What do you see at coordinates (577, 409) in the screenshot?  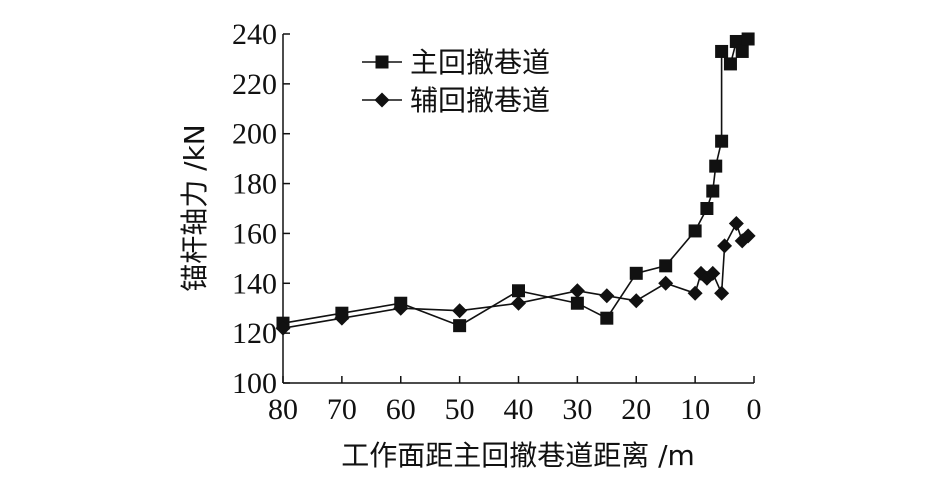 I see `x-tick-label: 30` at bounding box center [577, 409].